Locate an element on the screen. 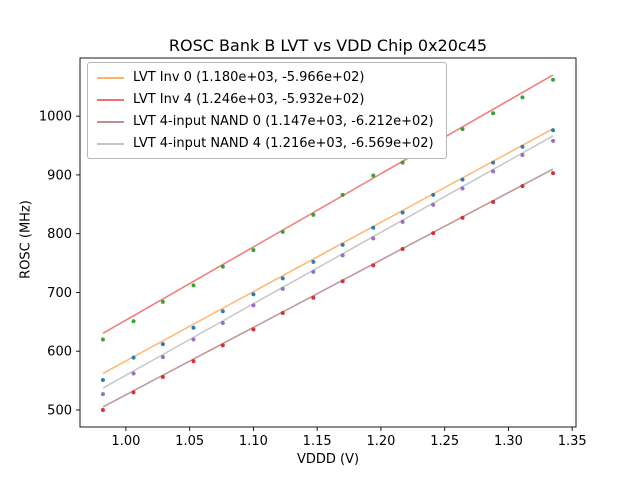 This screenshot has height=480, width=640. legend-label: LVT Inv 0 (1.180e+03, -5.966e+02) is located at coordinates (249, 77).